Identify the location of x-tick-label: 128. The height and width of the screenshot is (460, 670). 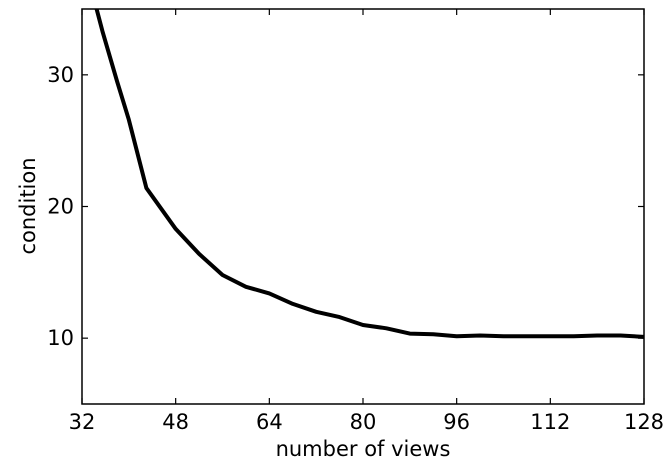
(644, 422).